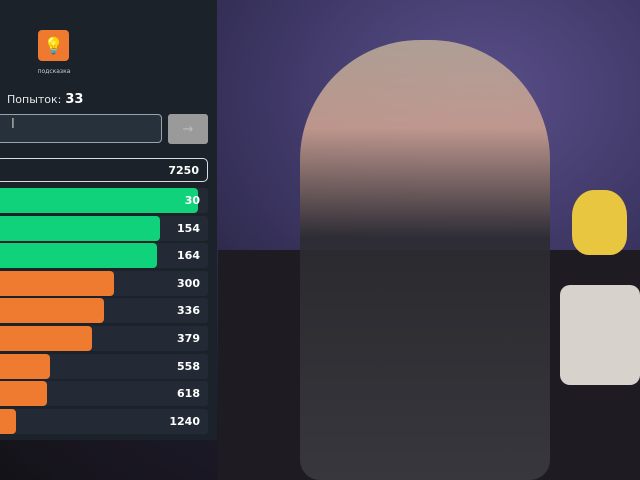  Describe the element at coordinates (599, 222) in the screenshot. I see `duck-plush` at that location.